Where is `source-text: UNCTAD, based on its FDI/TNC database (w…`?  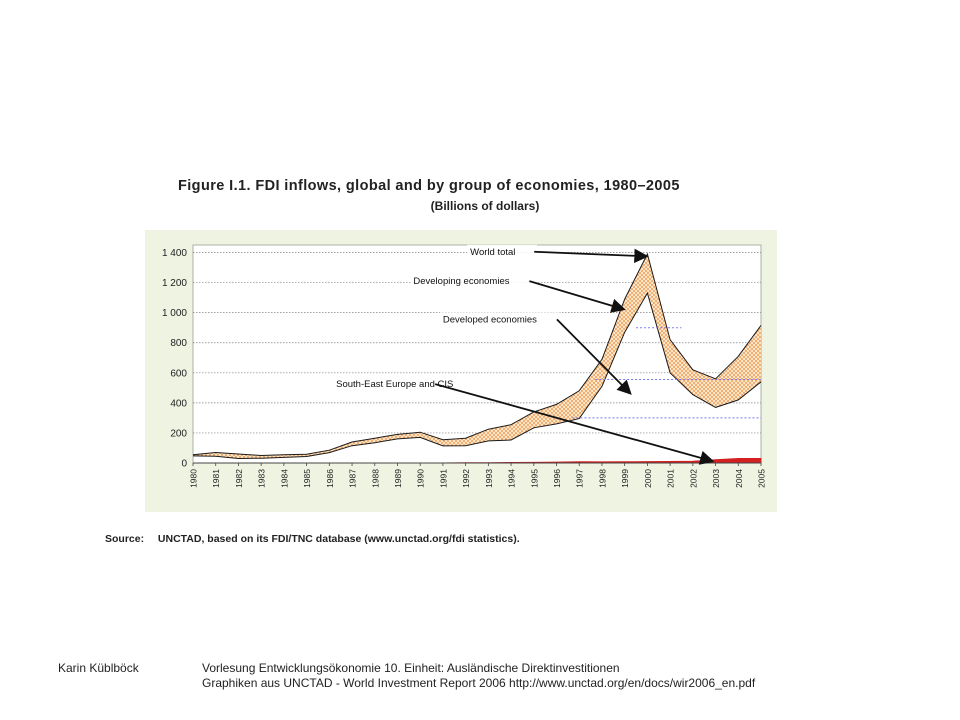 source-text: UNCTAD, based on its FDI/TNC database (w… is located at coordinates (338, 539).